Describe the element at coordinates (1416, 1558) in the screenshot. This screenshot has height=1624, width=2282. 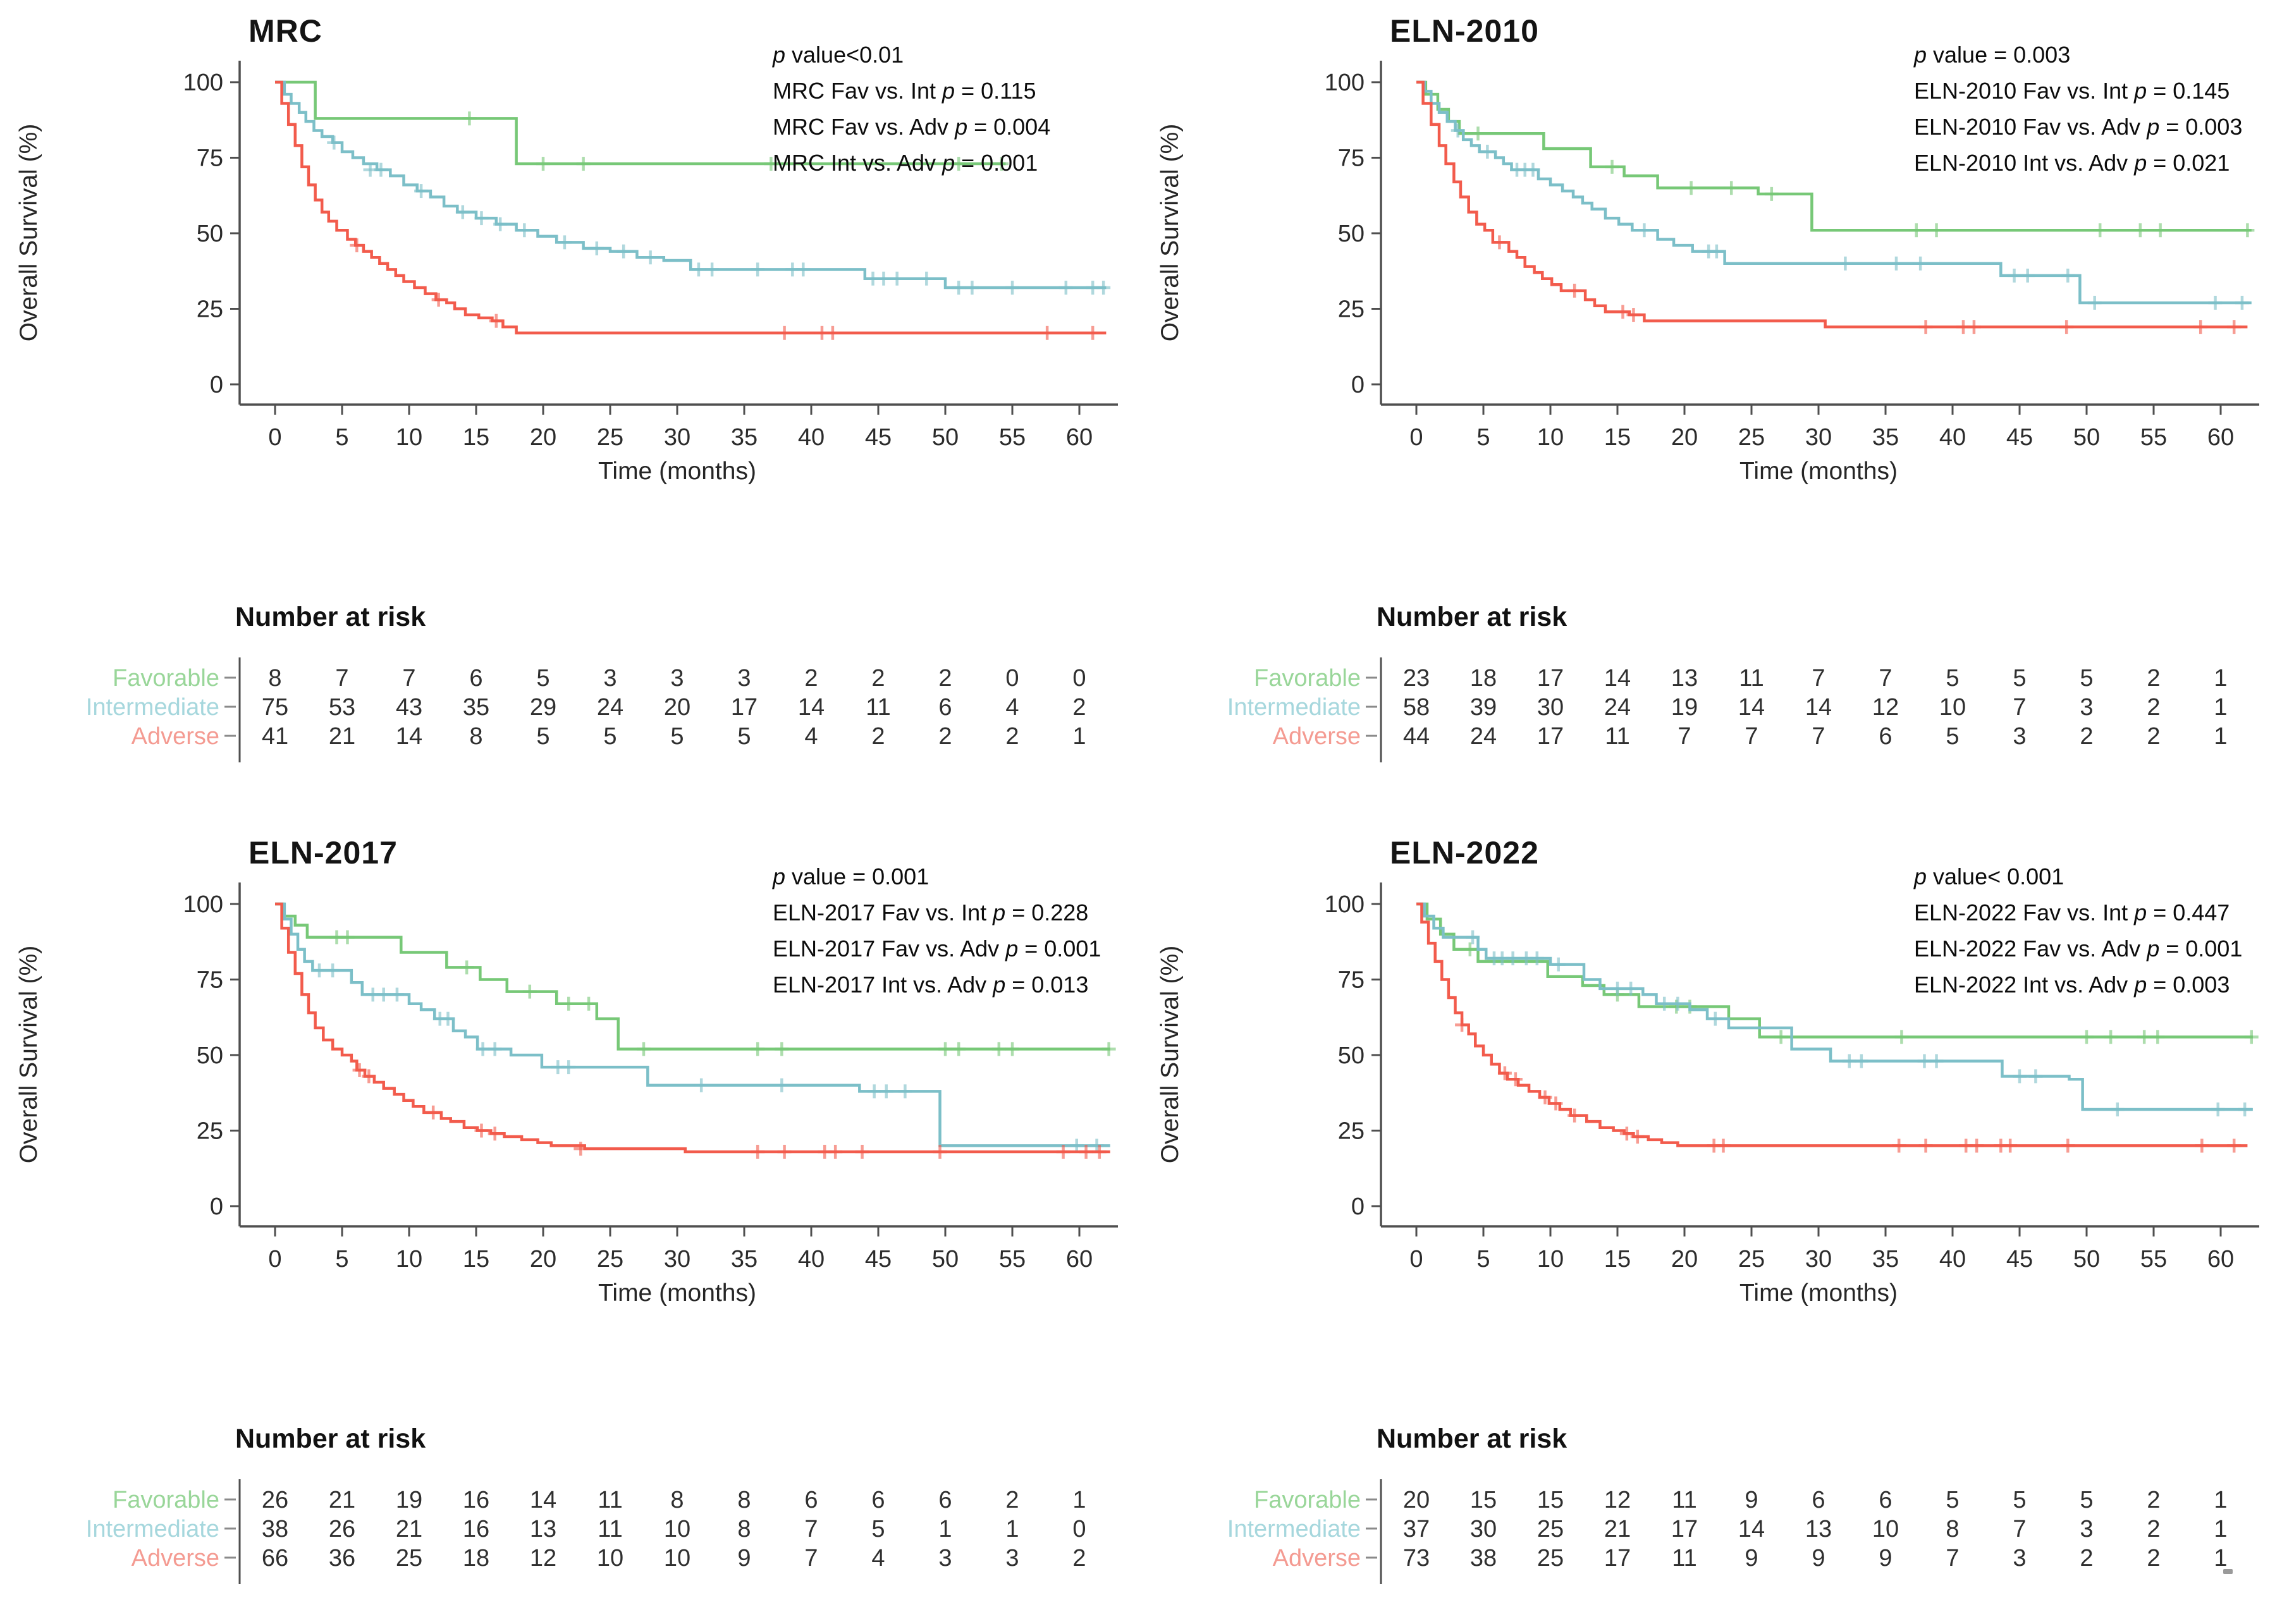
I see `risk-count: 73` at that location.